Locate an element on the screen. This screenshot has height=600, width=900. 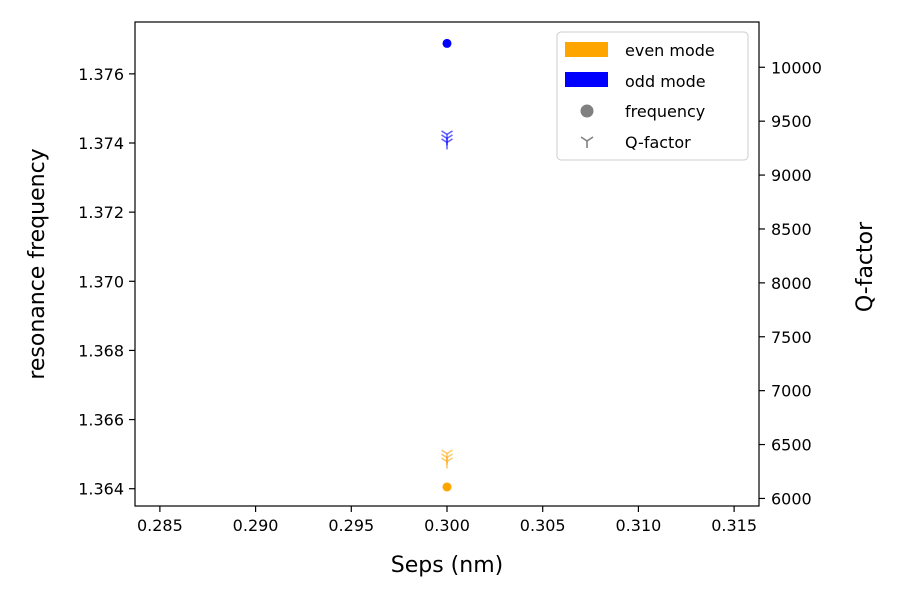
x-tick-label: 0.315 is located at coordinates (734, 525).